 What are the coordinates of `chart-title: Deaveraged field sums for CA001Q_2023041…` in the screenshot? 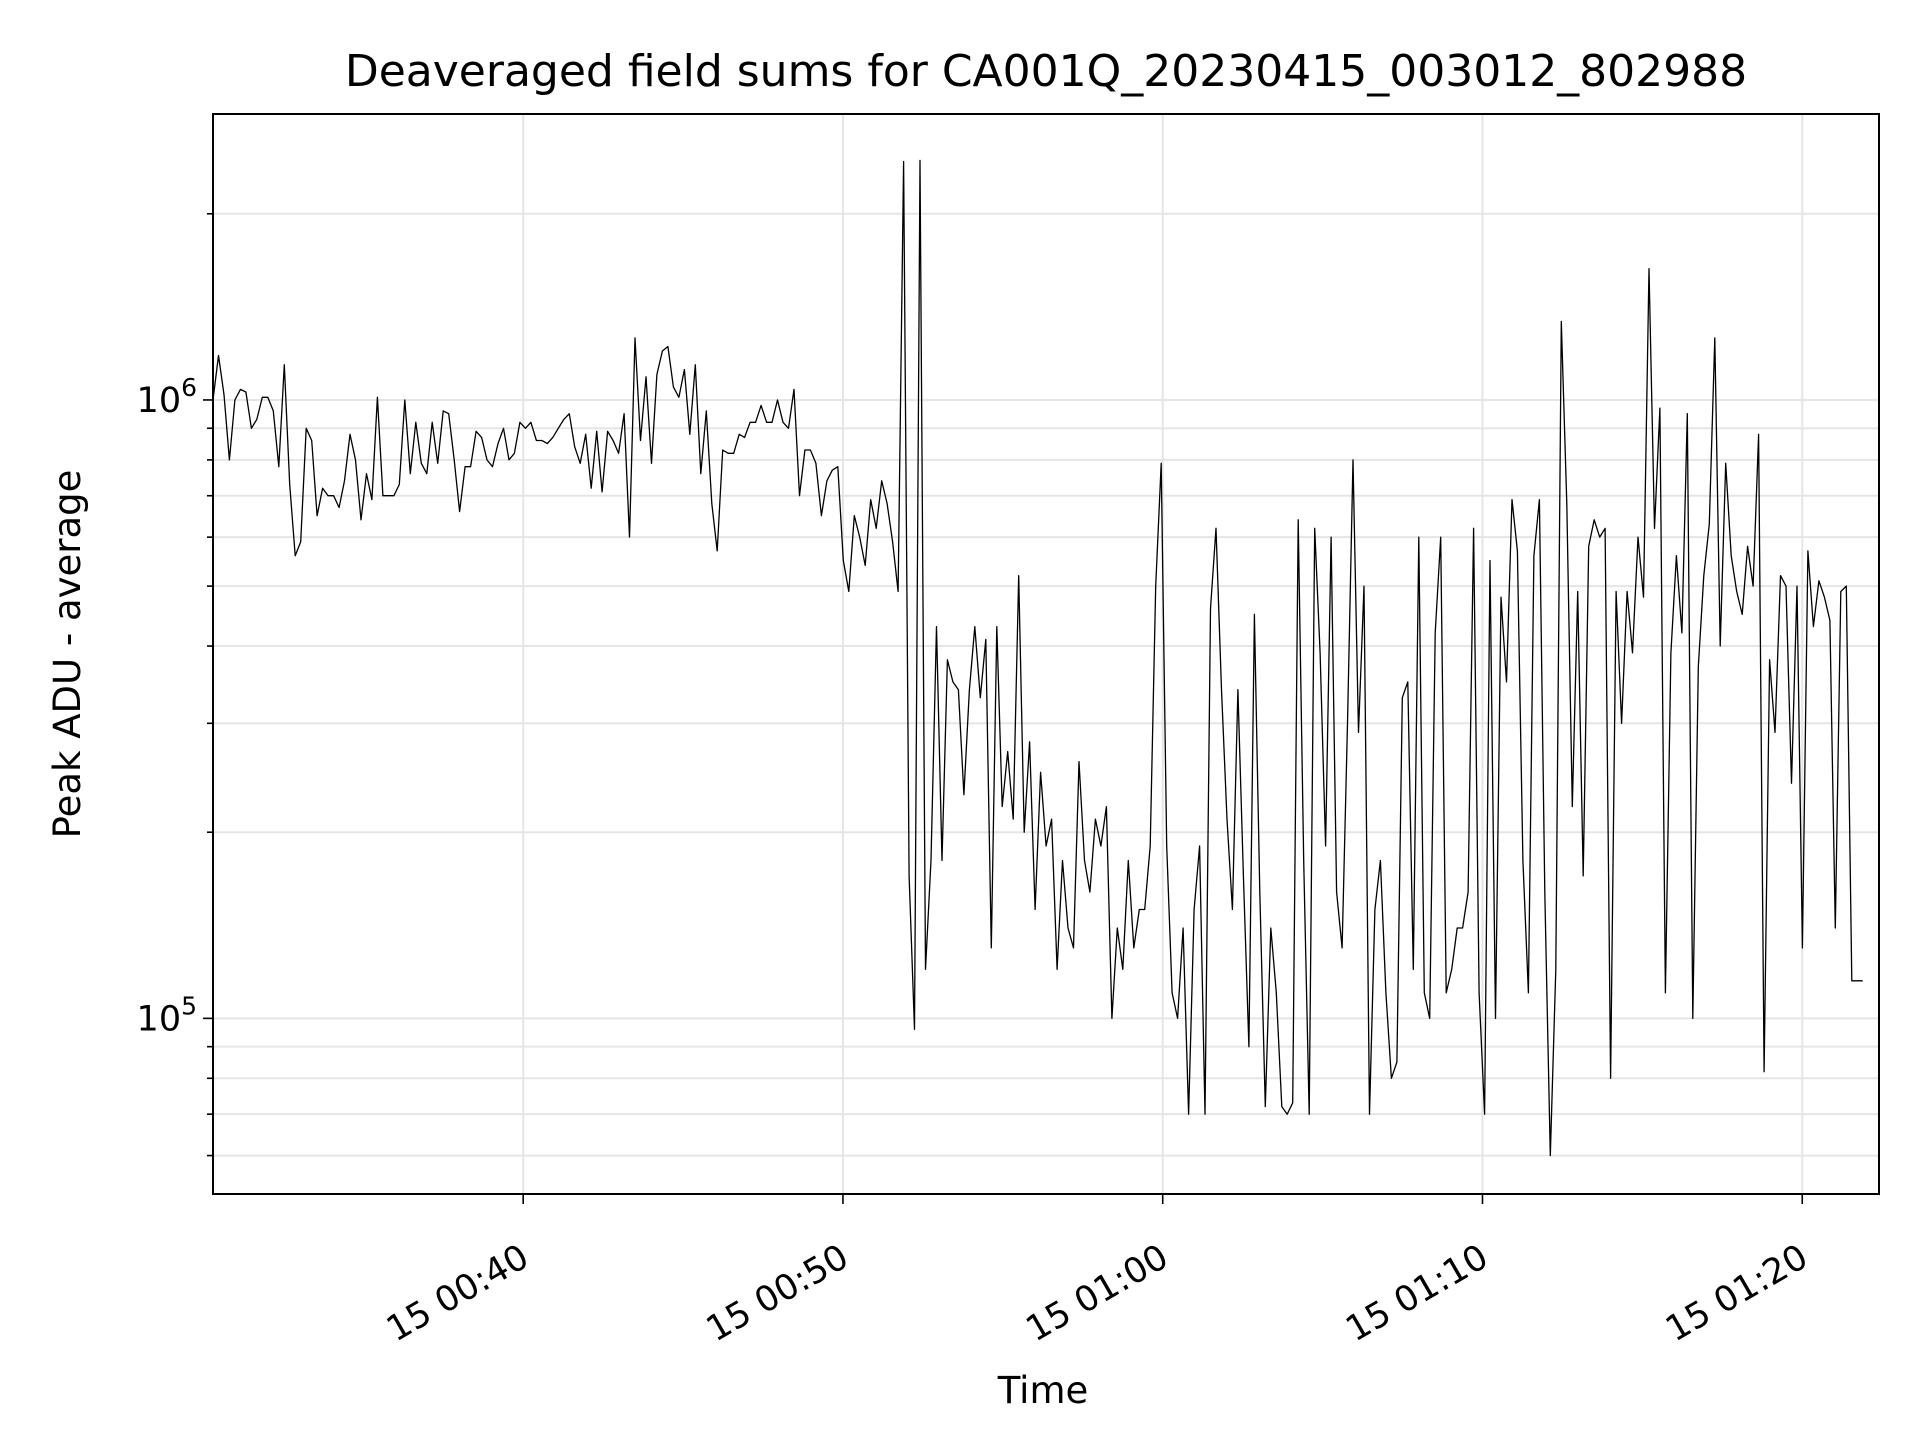 It's located at (1046, 71).